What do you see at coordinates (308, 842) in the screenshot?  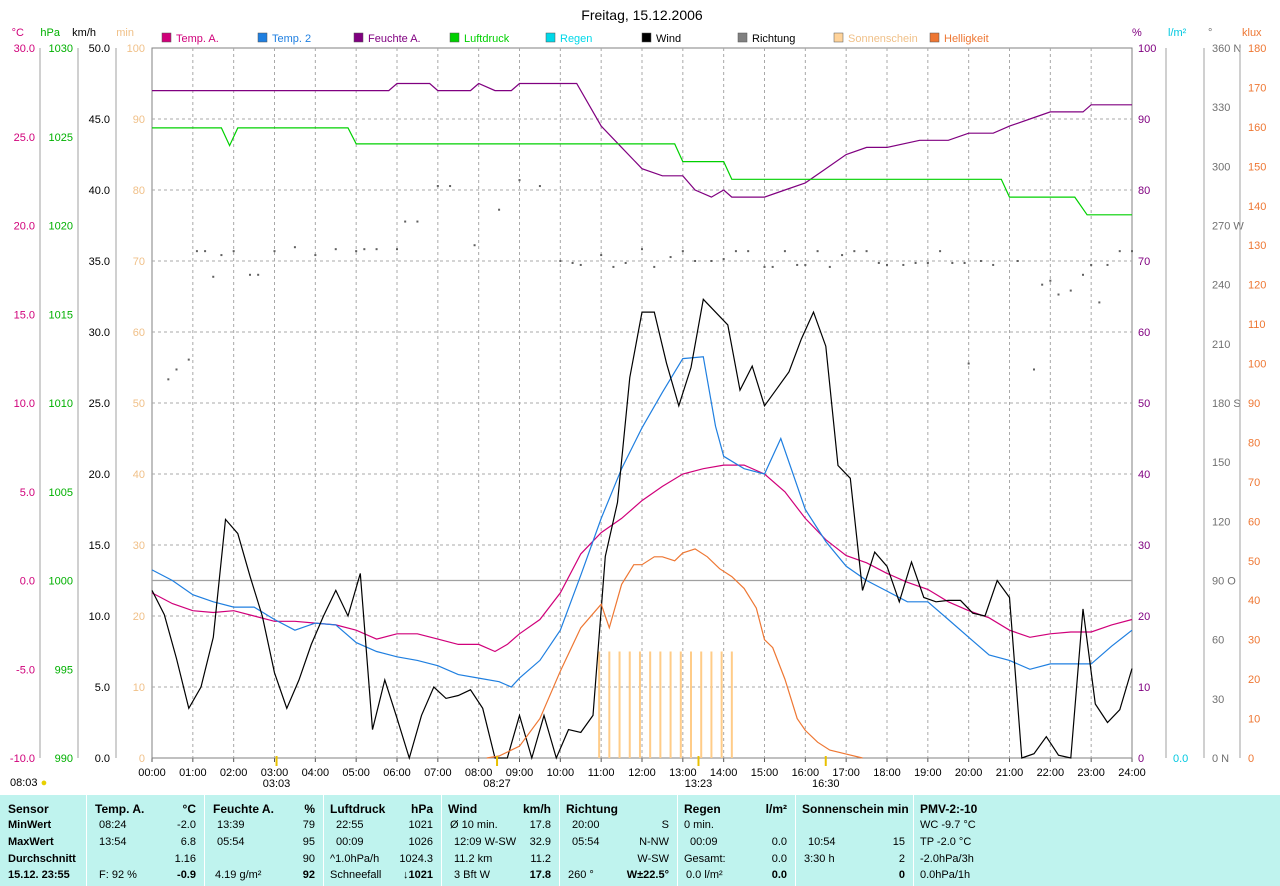 I see `humidity-max-value: 95` at bounding box center [308, 842].